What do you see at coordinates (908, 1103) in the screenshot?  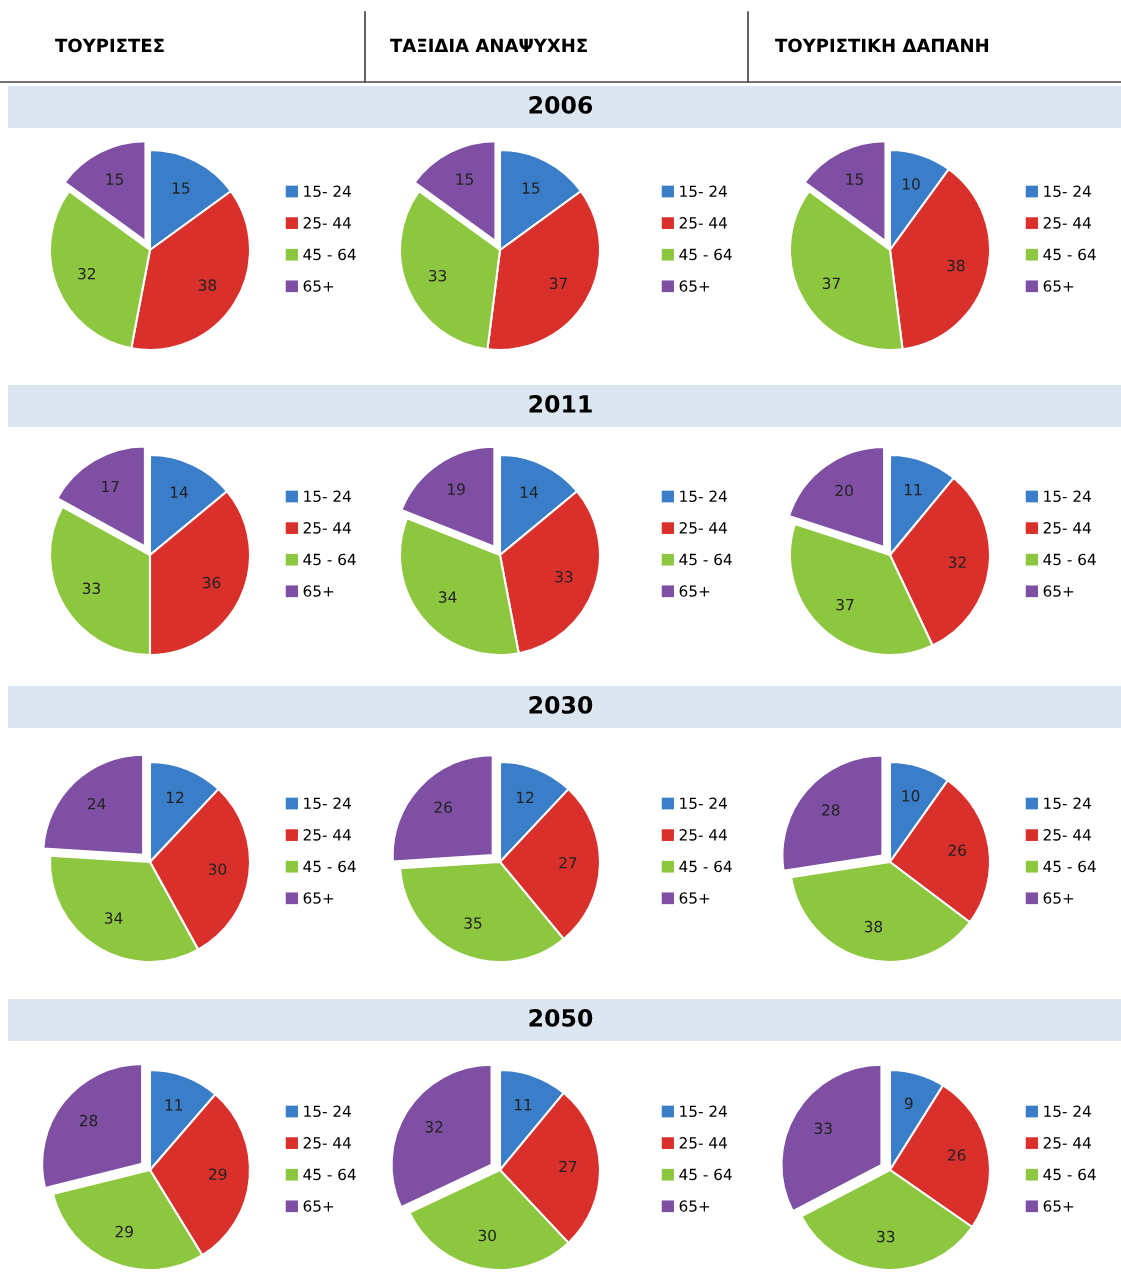 I see `data-label: 9` at bounding box center [908, 1103].